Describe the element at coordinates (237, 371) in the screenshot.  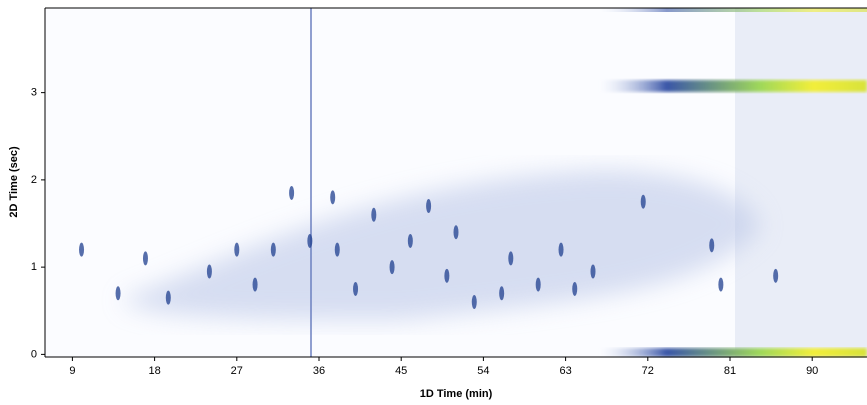
I see `x-tick-label: 27` at that location.